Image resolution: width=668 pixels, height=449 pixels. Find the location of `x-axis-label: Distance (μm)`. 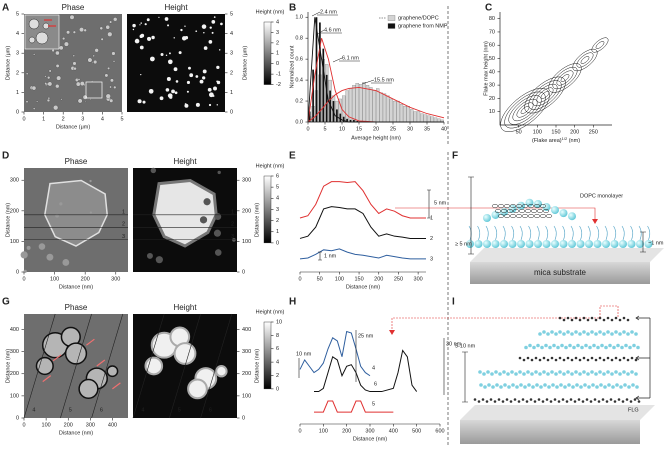

x-axis-label: Distance (μm) is located at coordinates (73, 127).